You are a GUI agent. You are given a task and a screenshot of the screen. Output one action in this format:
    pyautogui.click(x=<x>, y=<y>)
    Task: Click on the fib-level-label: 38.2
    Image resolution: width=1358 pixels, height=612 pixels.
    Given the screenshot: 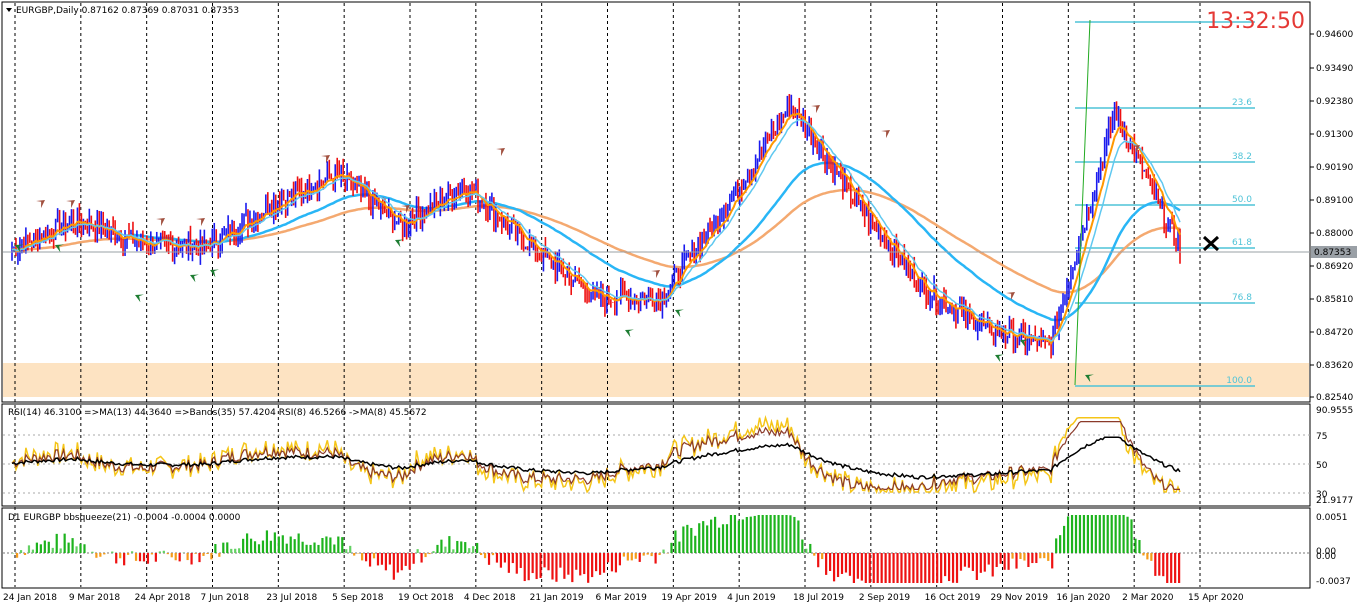 What is the action you would take?
    pyautogui.click(x=1242, y=157)
    